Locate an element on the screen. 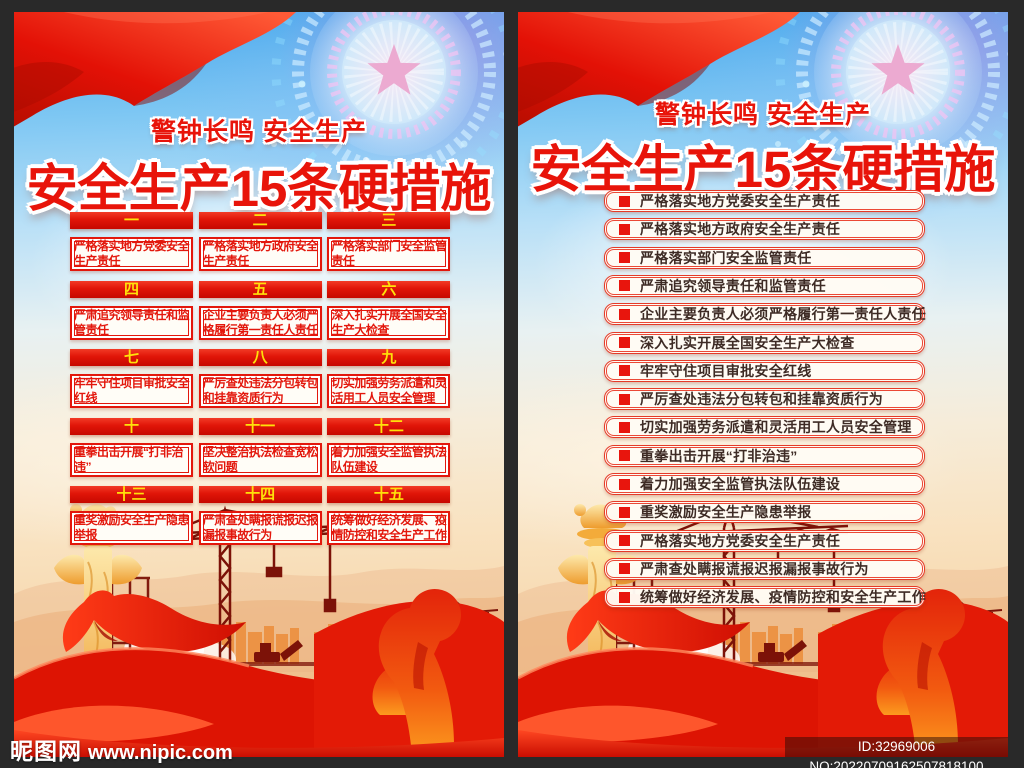 This screenshot has height=768, width=1024. grid-number-13: 十三 is located at coordinates (131, 494).